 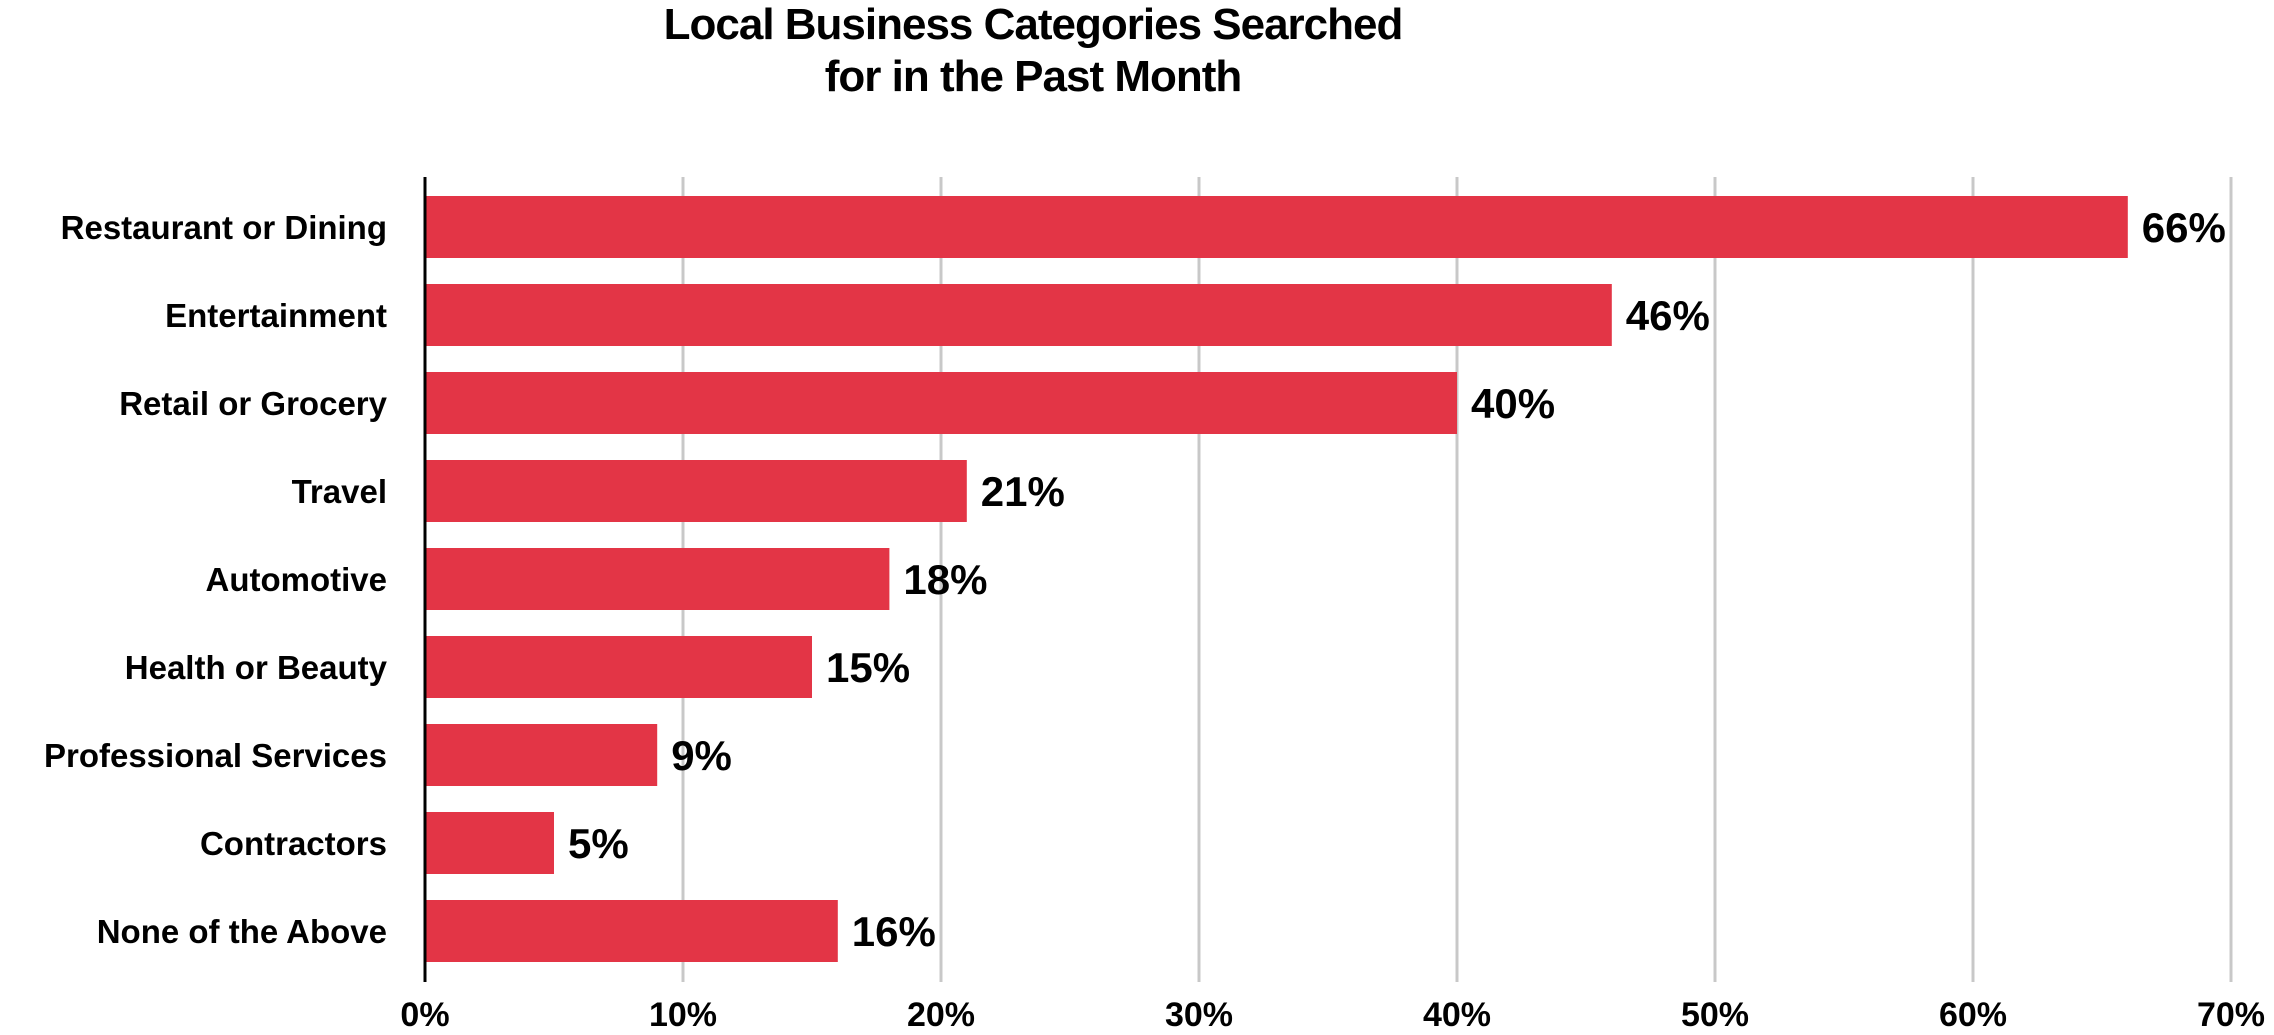 What do you see at coordinates (701, 755) in the screenshot?
I see `data-label: 9%` at bounding box center [701, 755].